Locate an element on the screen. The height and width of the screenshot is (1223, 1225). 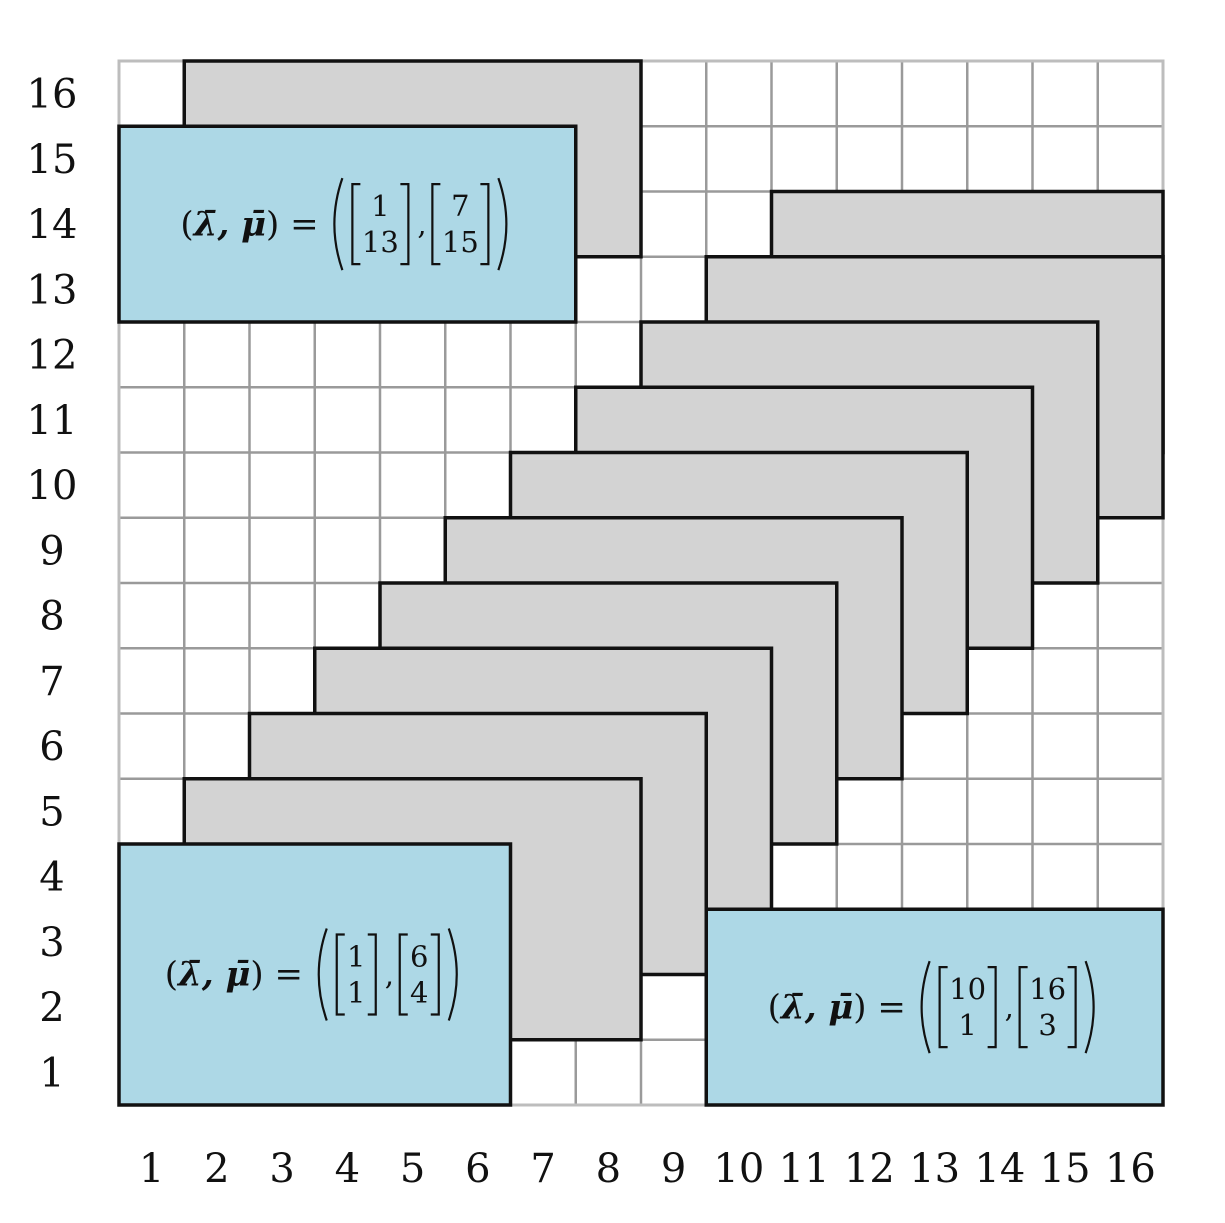
x-tick-label: 8 is located at coordinates (608, 1169).